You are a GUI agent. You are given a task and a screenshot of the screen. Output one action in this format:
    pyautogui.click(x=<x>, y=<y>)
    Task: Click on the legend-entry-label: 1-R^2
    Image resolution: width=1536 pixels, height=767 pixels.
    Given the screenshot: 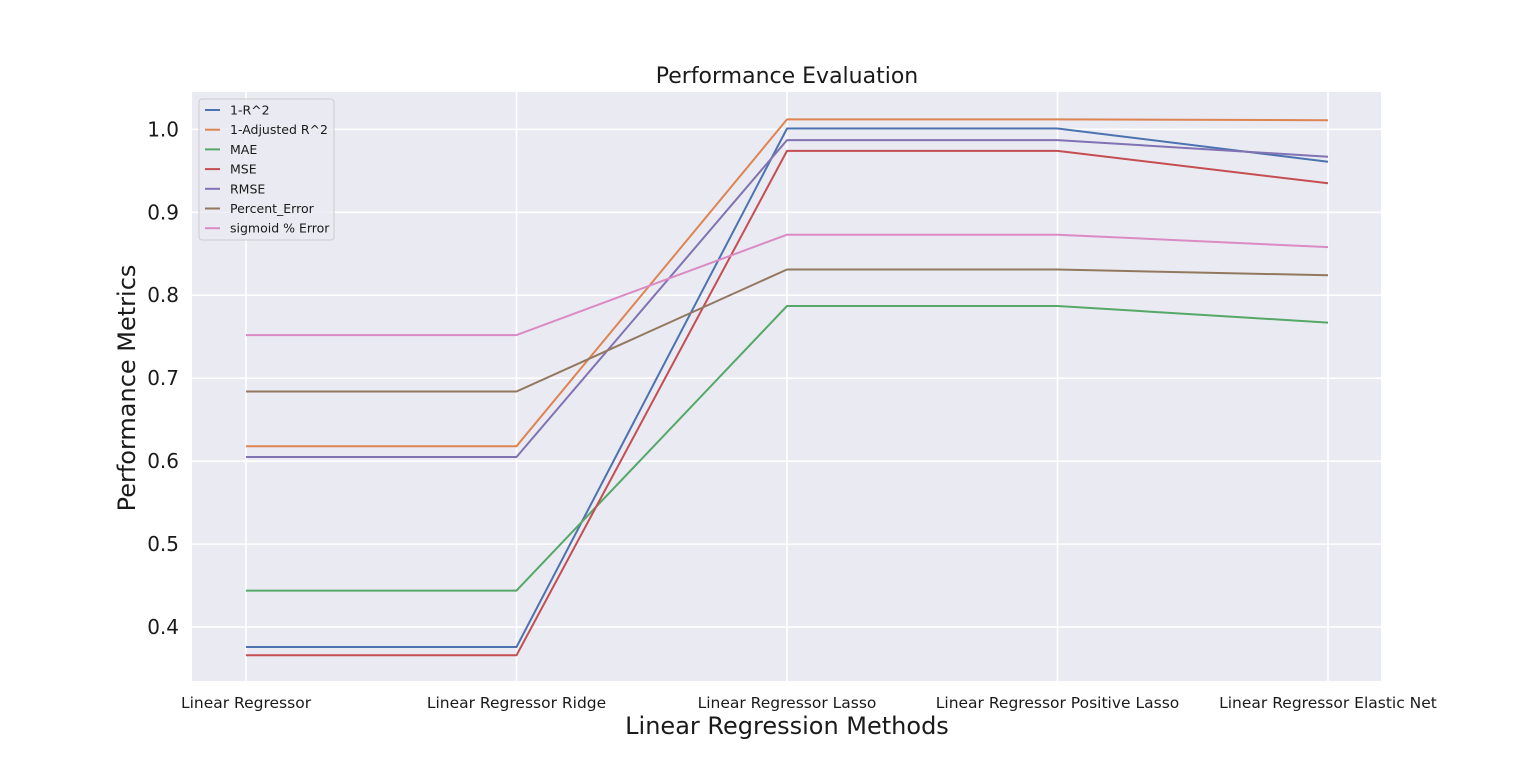 What is the action you would take?
    pyautogui.click(x=250, y=110)
    